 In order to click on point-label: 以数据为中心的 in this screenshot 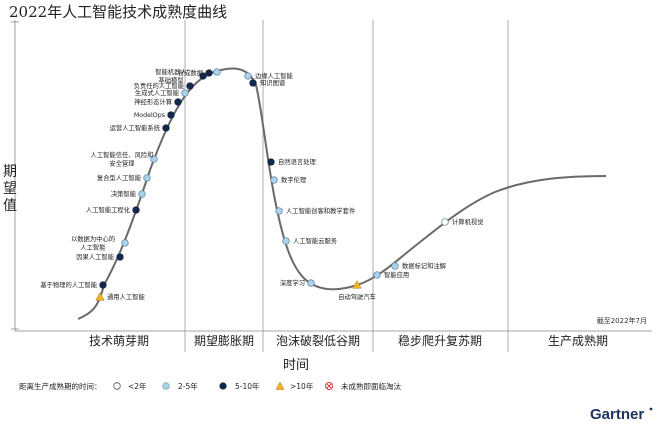, I will do `click(93, 238)`.